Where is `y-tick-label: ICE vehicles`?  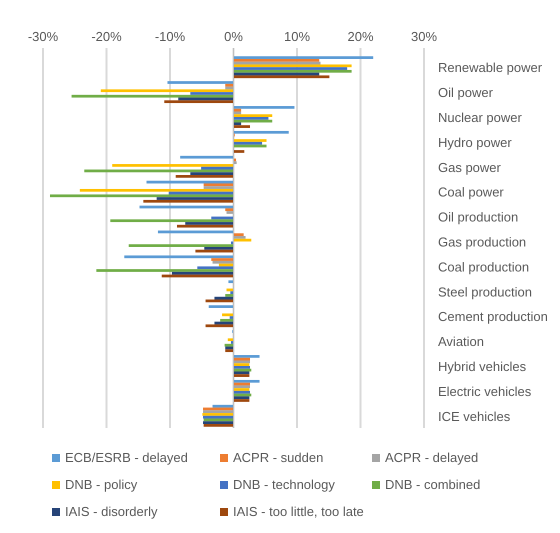 y-tick-label: ICE vehicles is located at coordinates (474, 416).